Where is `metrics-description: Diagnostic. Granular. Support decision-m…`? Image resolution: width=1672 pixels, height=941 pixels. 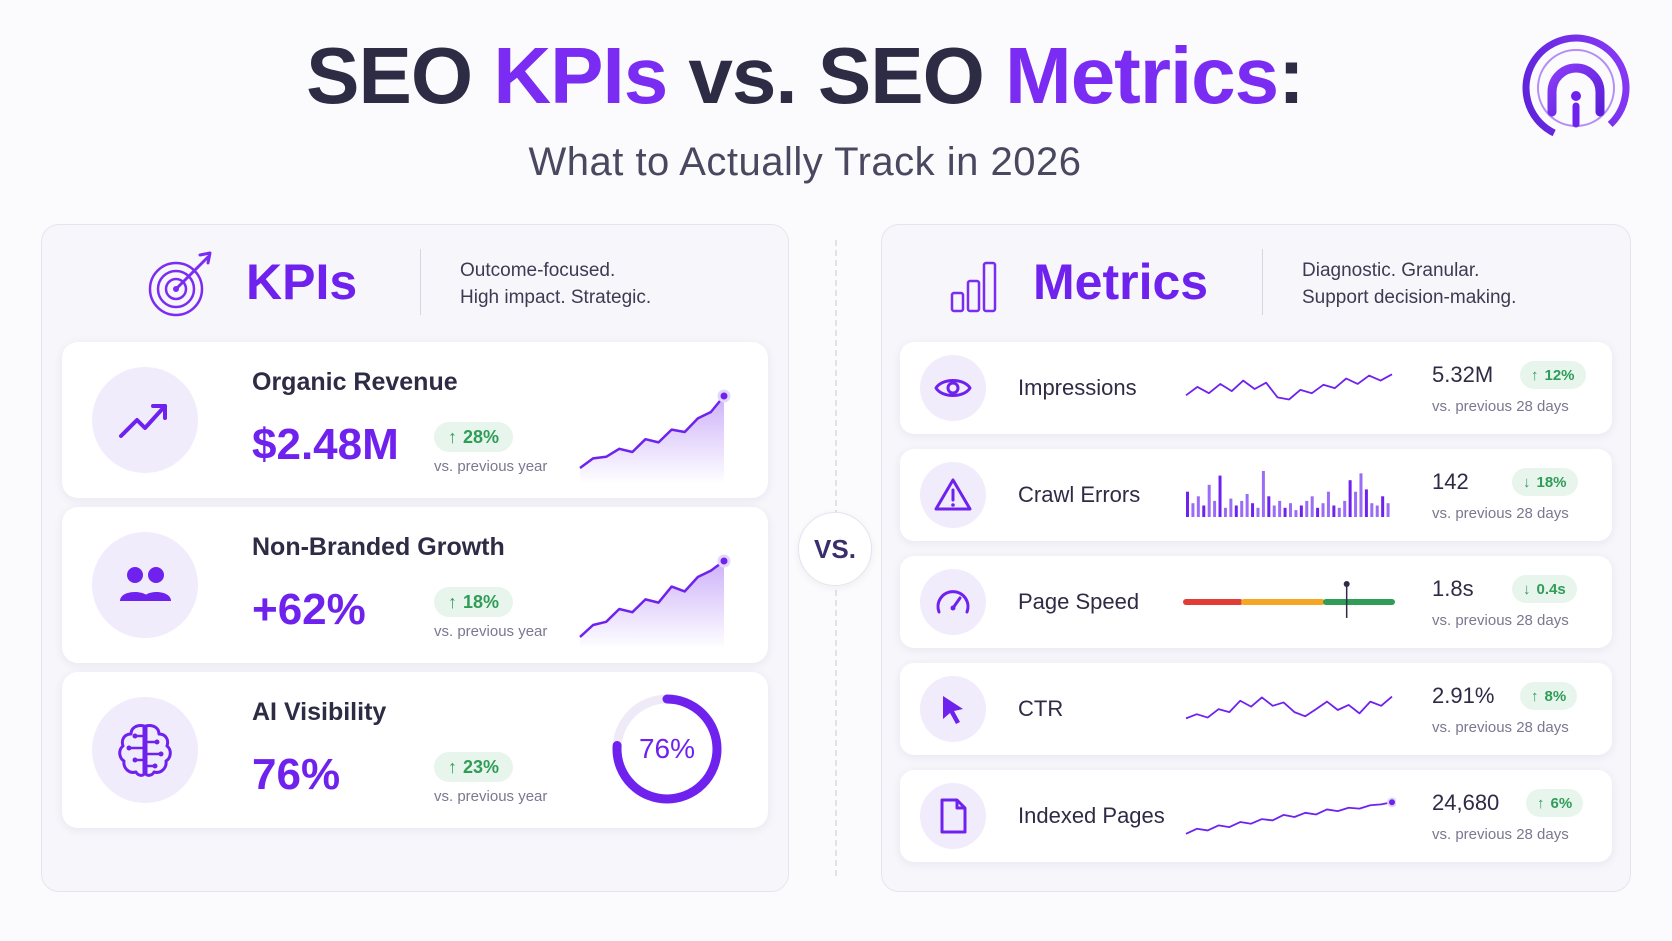
metrics-description: Diagnostic. Granular. Support decision-m… is located at coordinates (1409, 284).